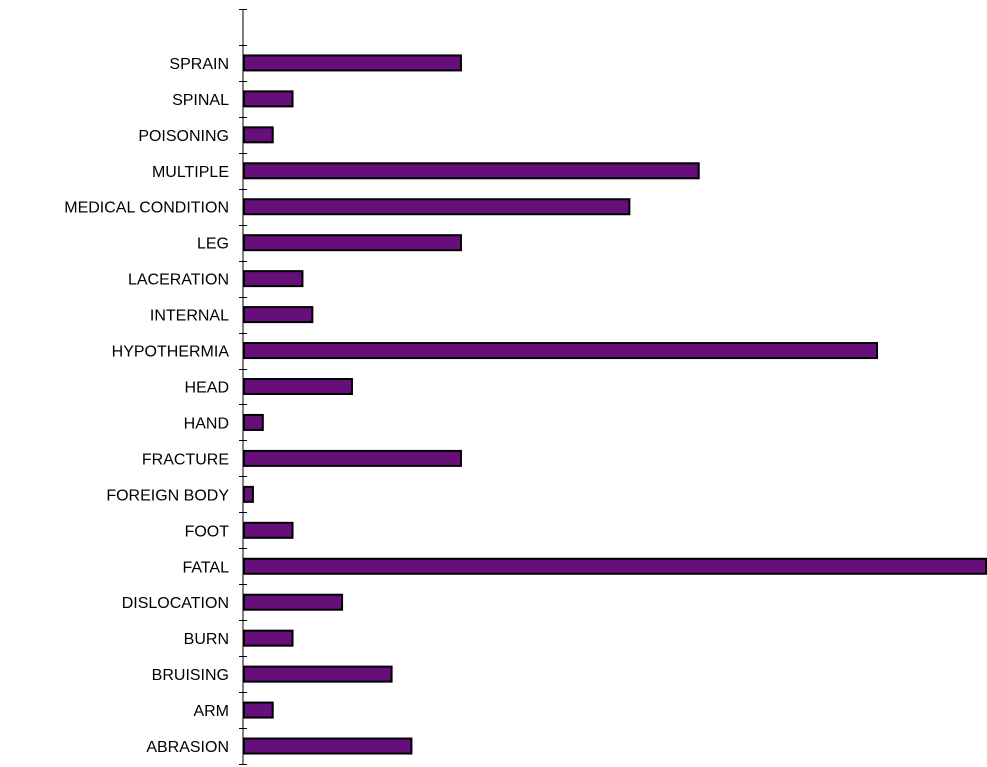  I want to click on category-label: FOREIGN BODY, so click(167, 495).